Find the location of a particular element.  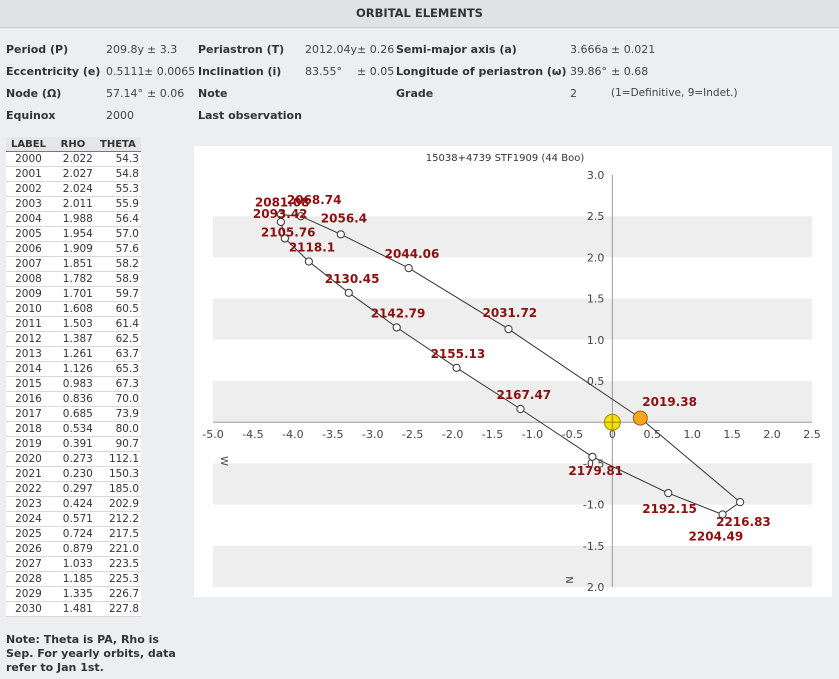

cell-label: 2003 is located at coordinates (28, 204).